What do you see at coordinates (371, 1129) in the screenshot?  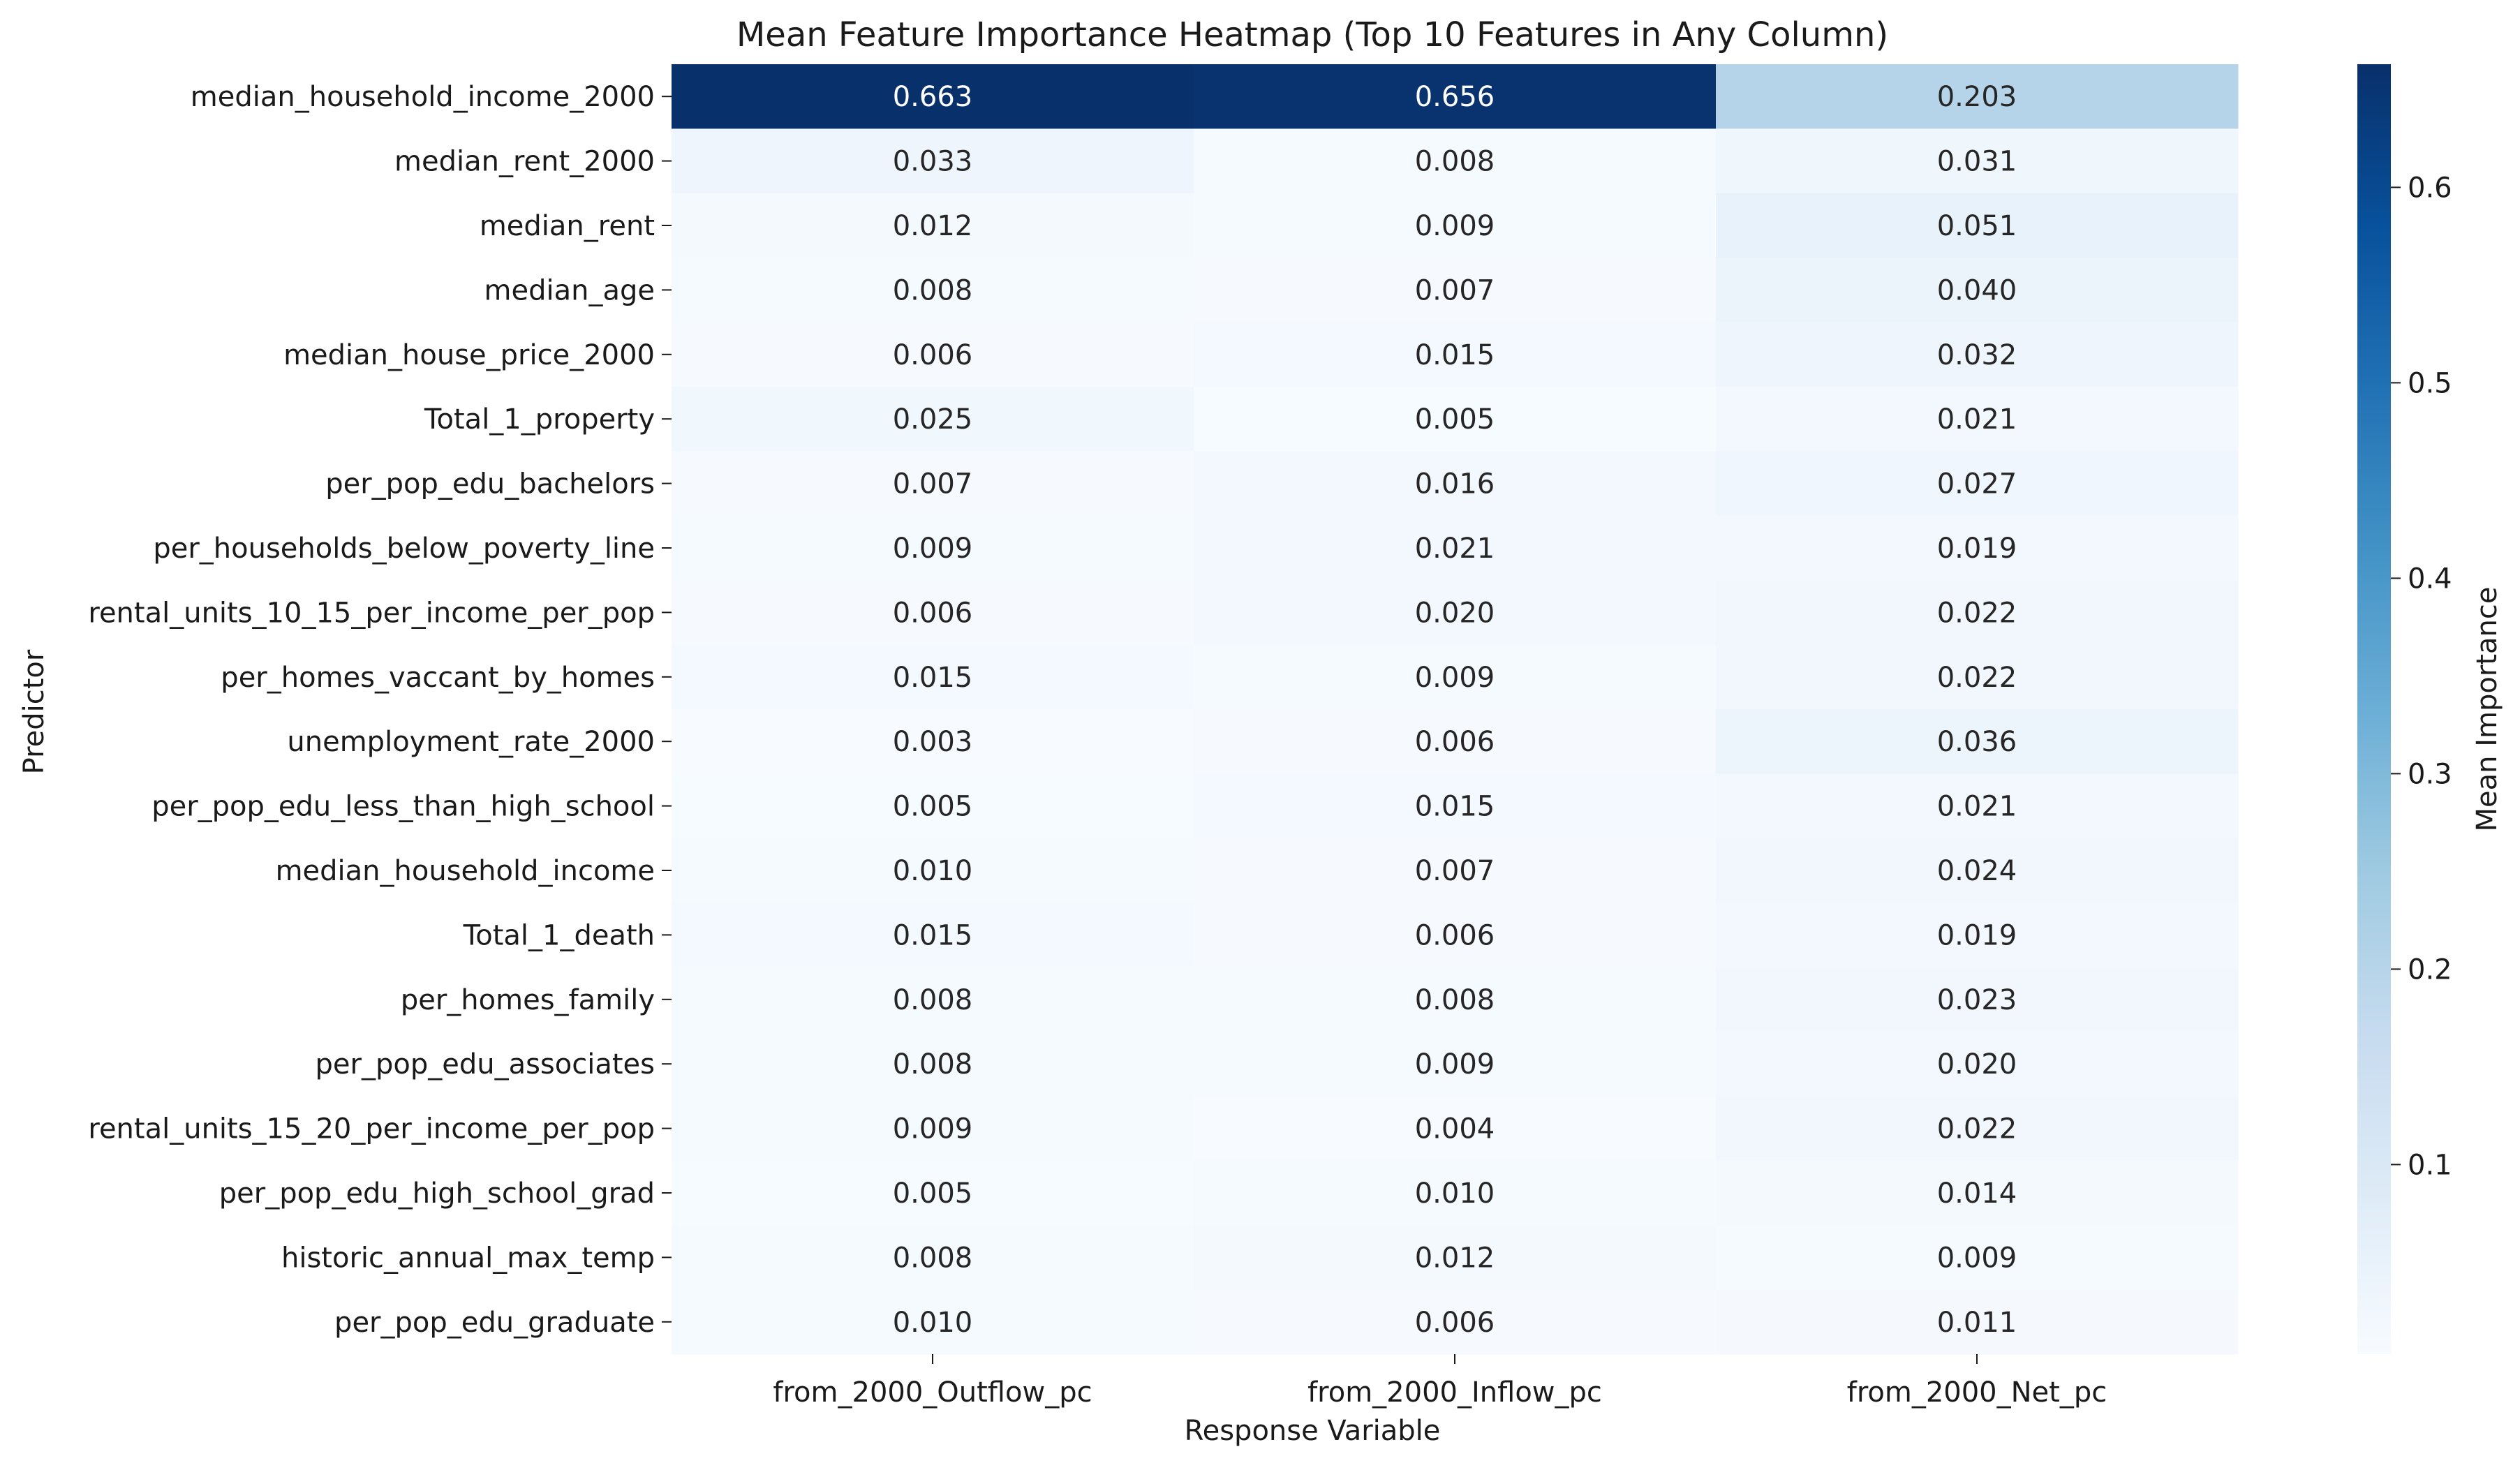 I see `y-tick-label: rental_units_15_20_per_income_per_pop` at bounding box center [371, 1129].